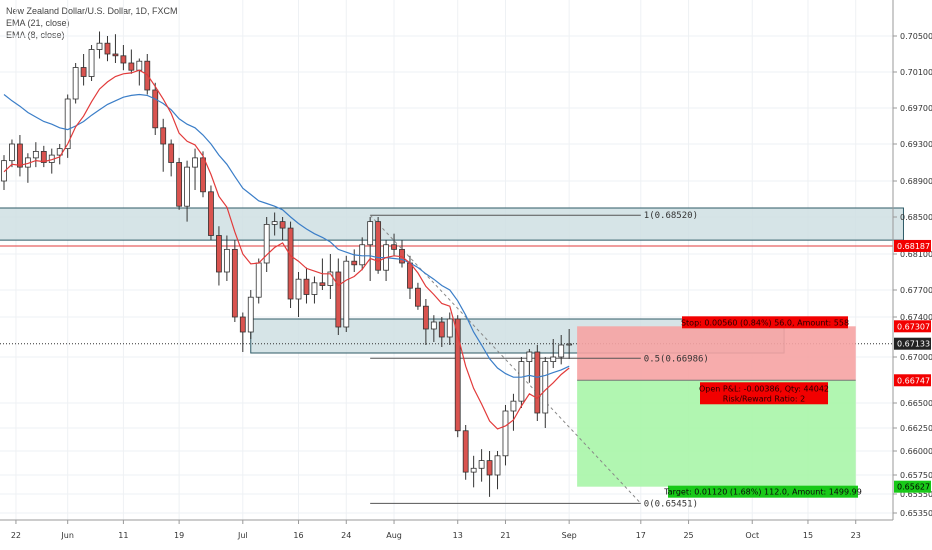 The image size is (932, 550). I want to click on entry-label-text: Risk/Reward Ratio: 2, so click(764, 398).